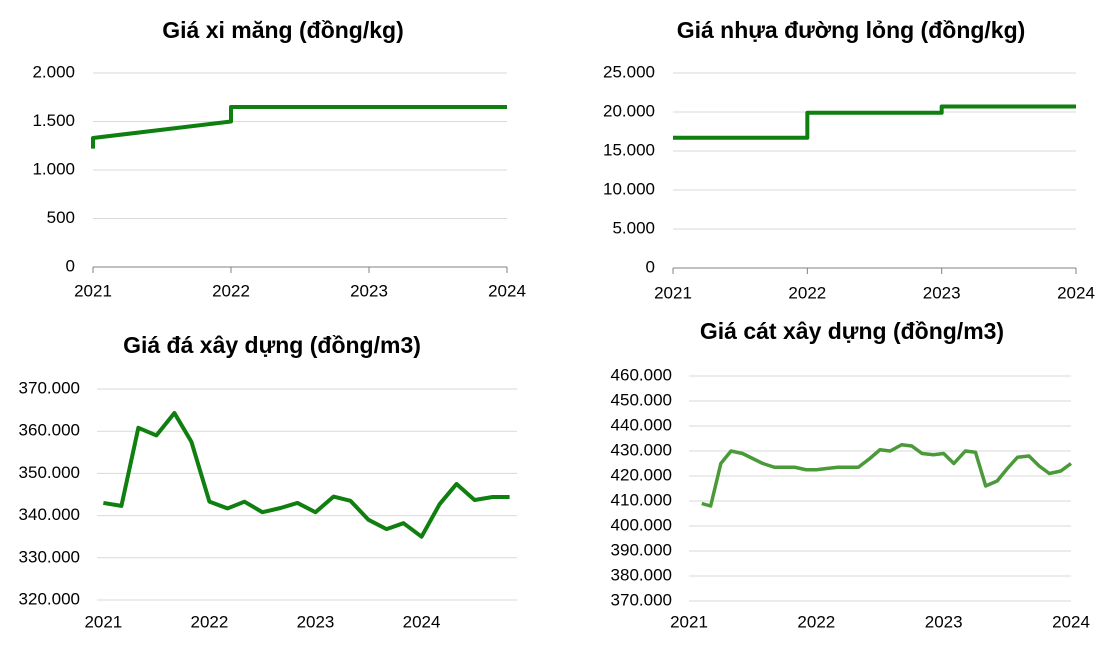 The width and height of the screenshot is (1115, 648). I want to click on y-tick-label: 320.000, so click(49, 598).